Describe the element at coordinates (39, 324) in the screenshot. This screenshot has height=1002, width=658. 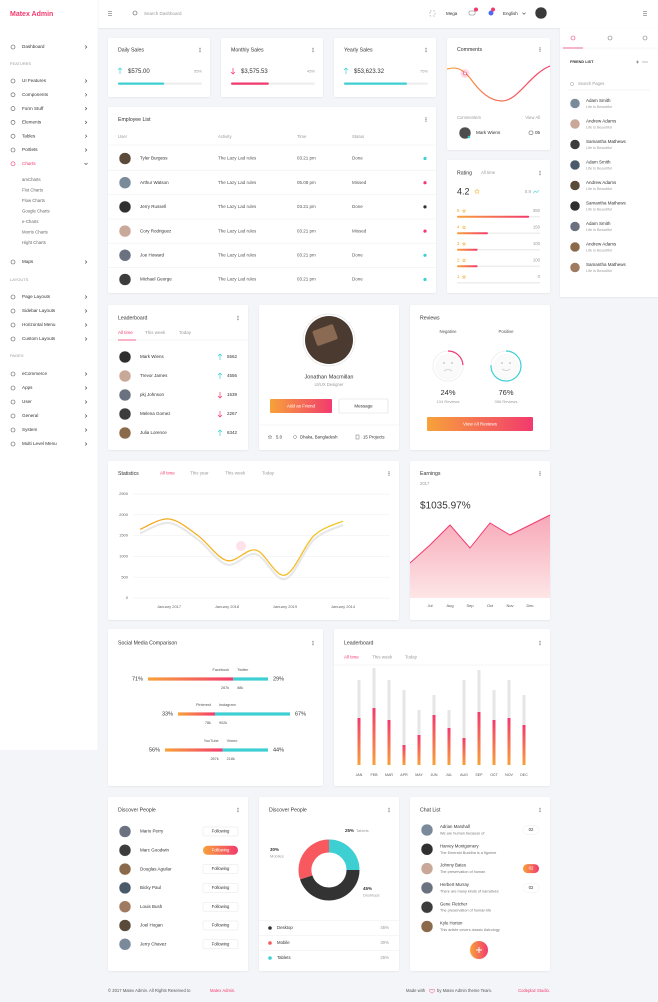
I see `menu-item: Horizontal Menu` at that location.